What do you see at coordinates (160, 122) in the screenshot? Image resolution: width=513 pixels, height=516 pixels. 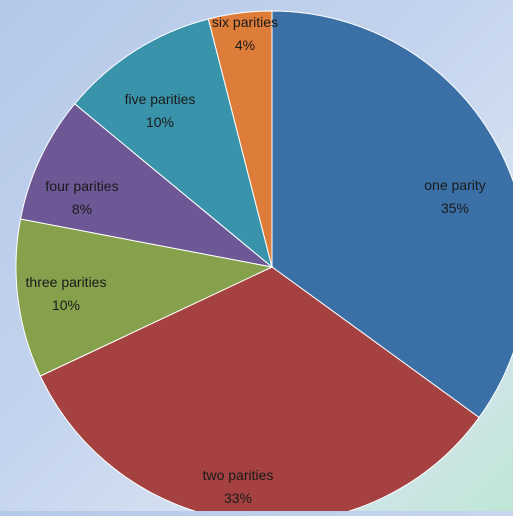 I see `slice-value-label-five-parities: 10%` at bounding box center [160, 122].